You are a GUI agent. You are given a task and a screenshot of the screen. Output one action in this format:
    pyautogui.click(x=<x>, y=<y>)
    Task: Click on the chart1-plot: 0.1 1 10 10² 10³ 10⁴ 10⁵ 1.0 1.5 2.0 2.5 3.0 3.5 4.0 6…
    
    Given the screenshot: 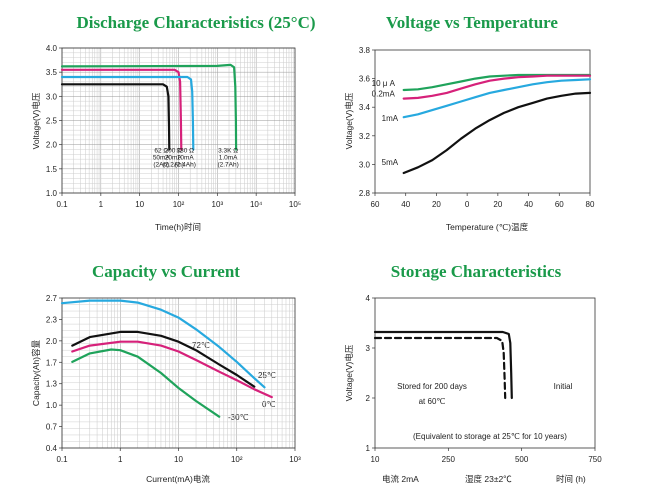 What is the action you would take?
    pyautogui.click(x=173, y=126)
    